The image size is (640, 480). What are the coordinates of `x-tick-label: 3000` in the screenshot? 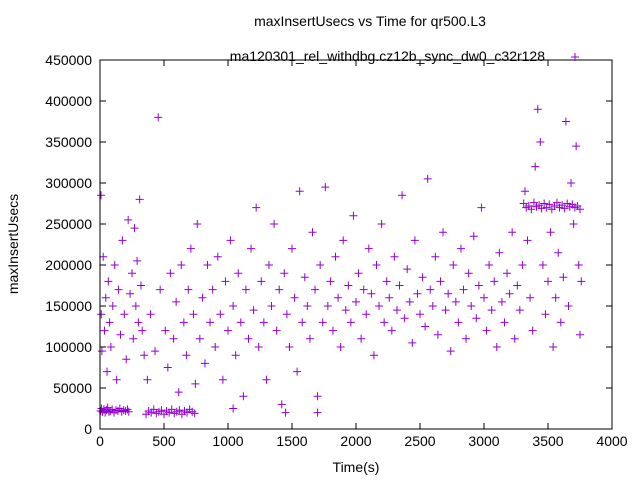 It's located at (483, 441).